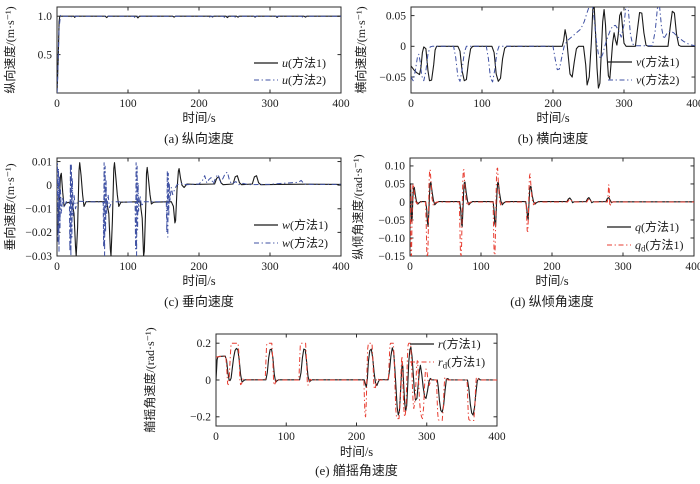 The width and height of the screenshot is (700, 484). Describe the element at coordinates (204, 344) in the screenshot. I see `y-tick-label: 0.2` at that location.